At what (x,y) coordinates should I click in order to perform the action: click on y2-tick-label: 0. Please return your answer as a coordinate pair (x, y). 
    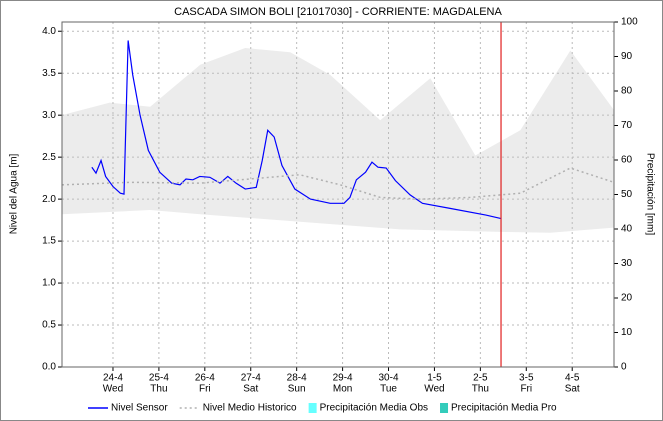
    Looking at the image, I should click on (624, 367).